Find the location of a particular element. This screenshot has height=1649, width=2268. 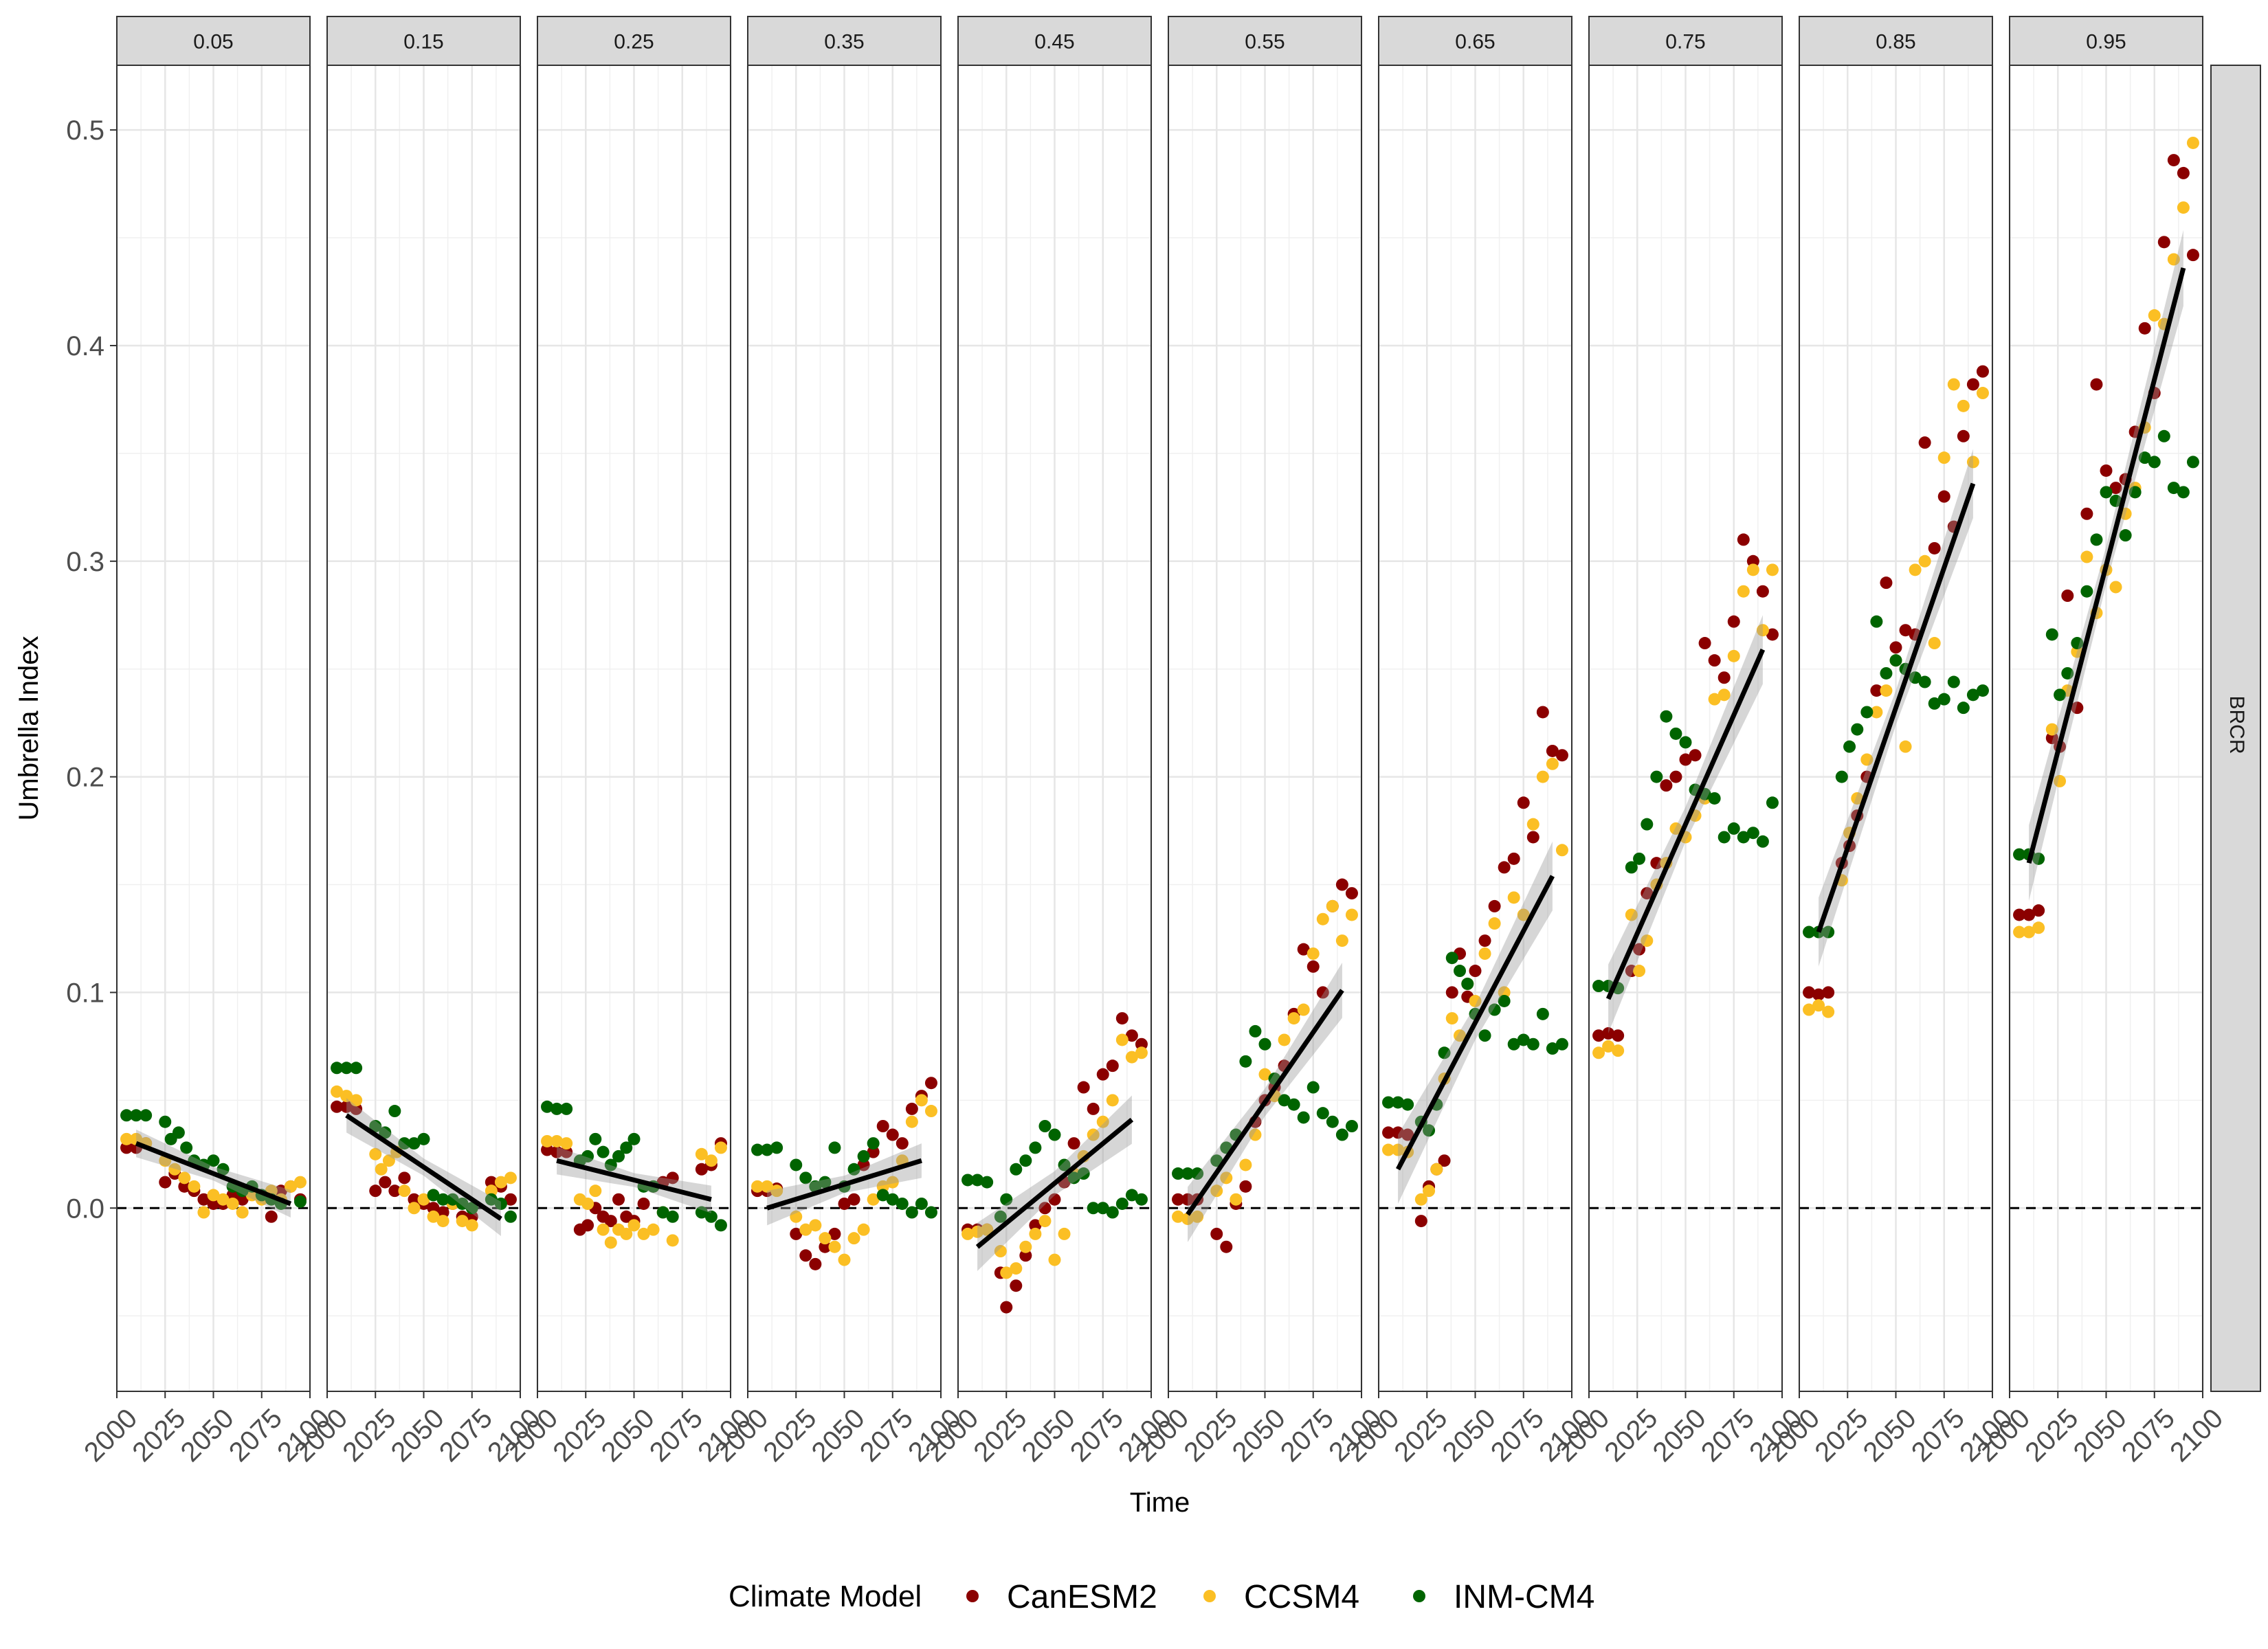

facet-strip-label: 0.55 is located at coordinates (1265, 42).